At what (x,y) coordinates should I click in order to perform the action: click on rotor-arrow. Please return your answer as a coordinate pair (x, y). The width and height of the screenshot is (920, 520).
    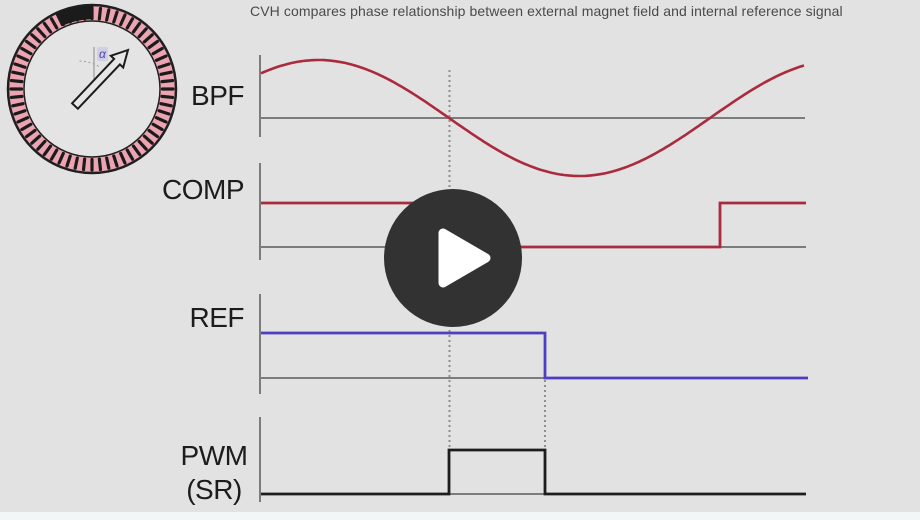
    Looking at the image, I should click on (100, 79).